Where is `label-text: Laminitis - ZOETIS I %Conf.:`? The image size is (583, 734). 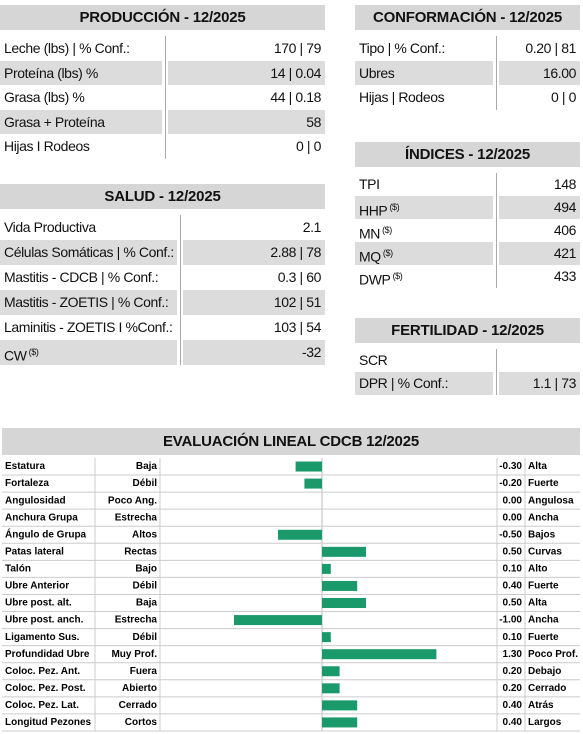 label-text: Laminitis - ZOETIS I %Conf.: is located at coordinates (88, 327).